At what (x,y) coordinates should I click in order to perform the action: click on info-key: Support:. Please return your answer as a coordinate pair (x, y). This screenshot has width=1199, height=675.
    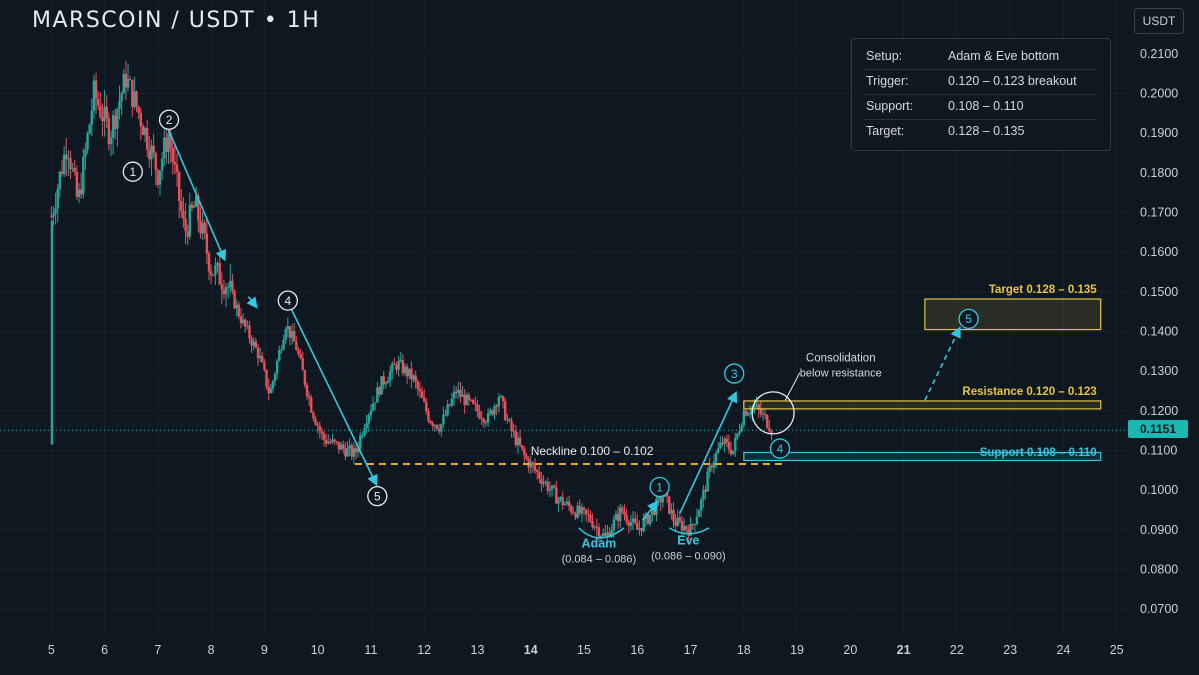
    Looking at the image, I should click on (890, 106).